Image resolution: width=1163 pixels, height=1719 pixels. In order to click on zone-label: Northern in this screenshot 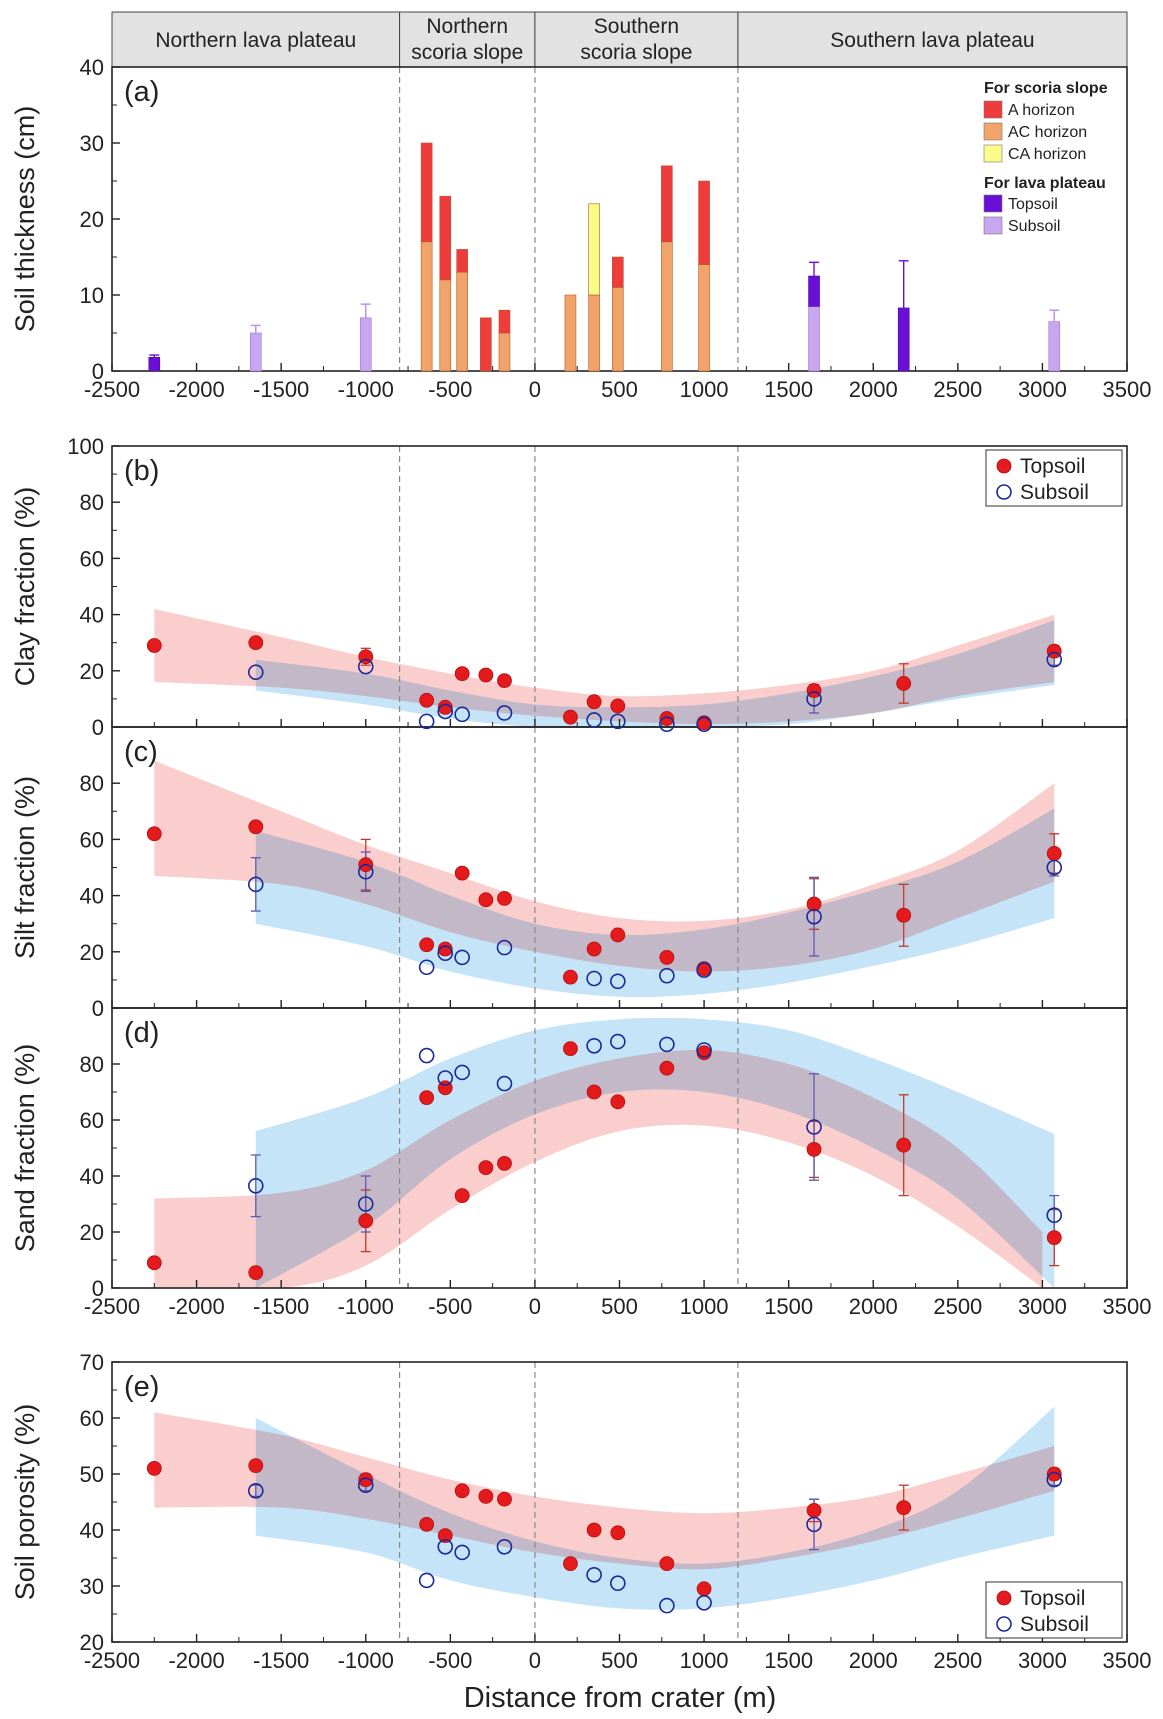, I will do `click(467, 26)`.